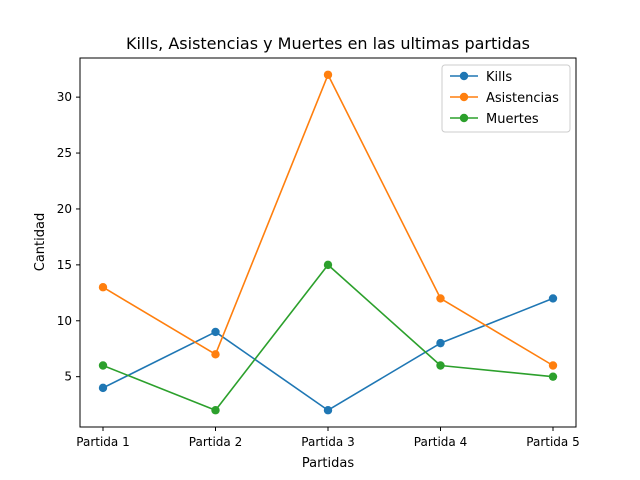  I want to click on legend-item: Asistencias, so click(504, 98).